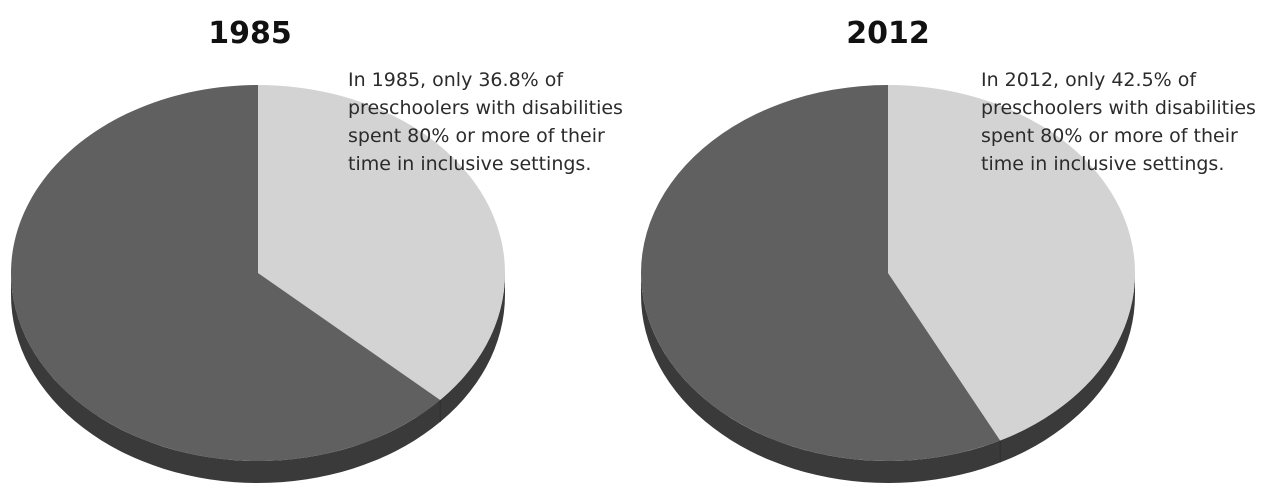 The width and height of the screenshot is (1275, 490). What do you see at coordinates (1118, 108) in the screenshot?
I see `annotation-2012-line-2: preschoolers with disabilities` at bounding box center [1118, 108].